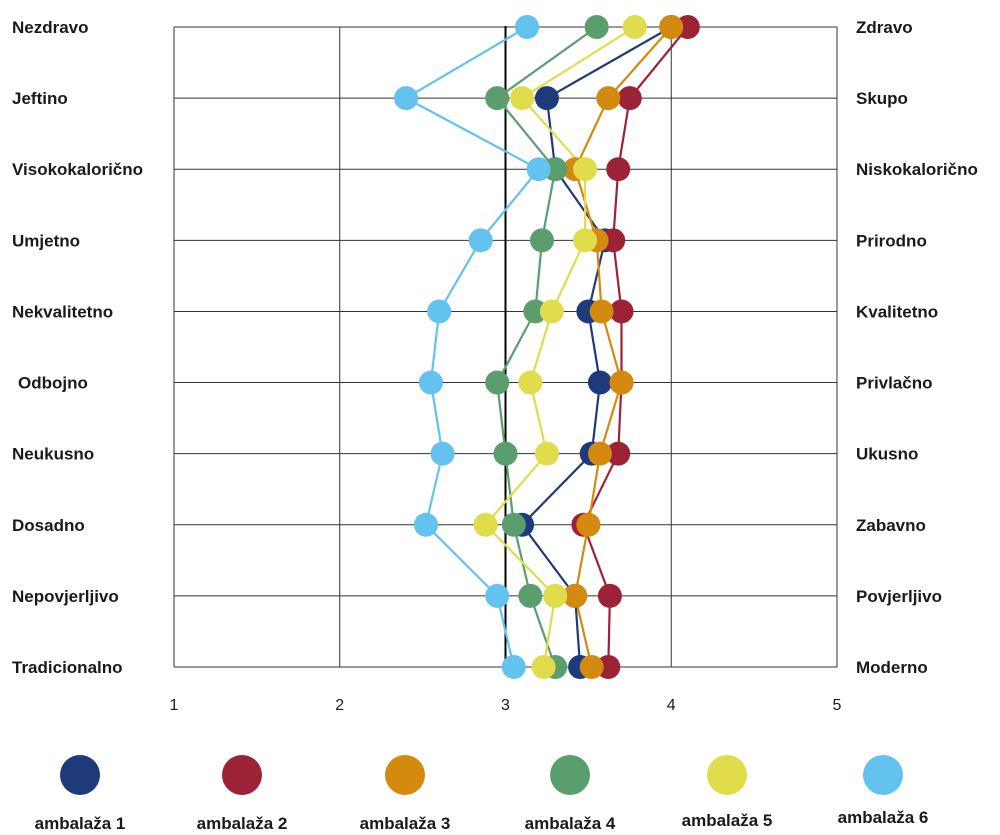 This screenshot has width=1000, height=835. I want to click on right-label: Zdravo, so click(884, 27).